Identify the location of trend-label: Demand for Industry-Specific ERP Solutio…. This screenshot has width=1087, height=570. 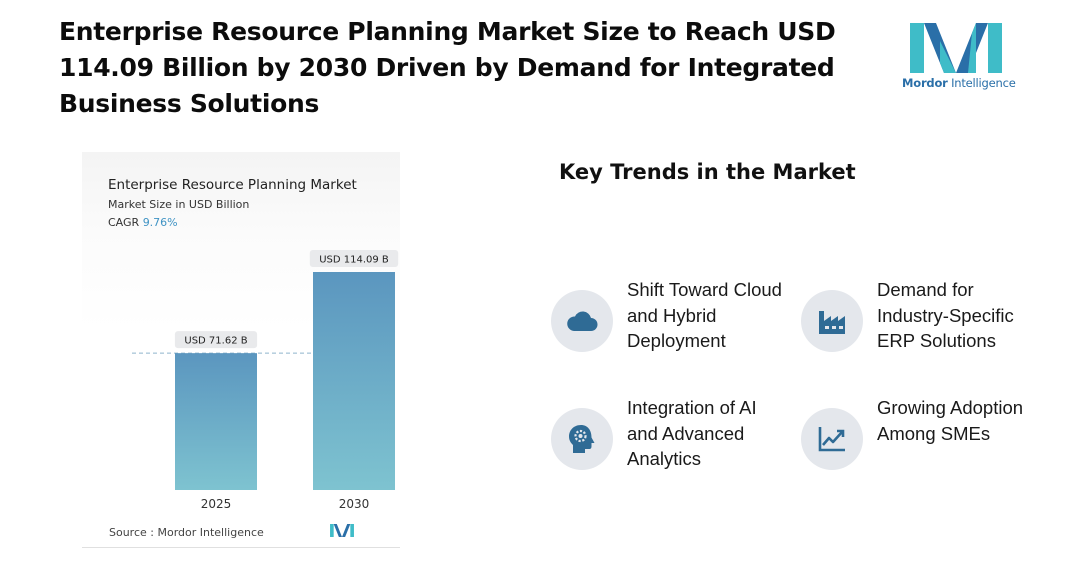
(945, 315).